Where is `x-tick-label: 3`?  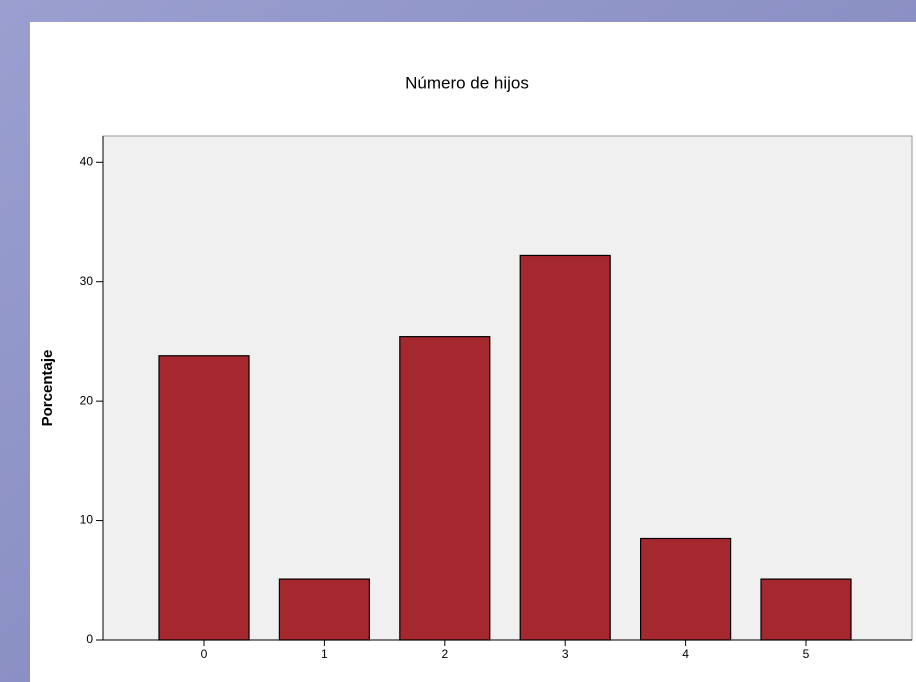
x-tick-label: 3 is located at coordinates (565, 654).